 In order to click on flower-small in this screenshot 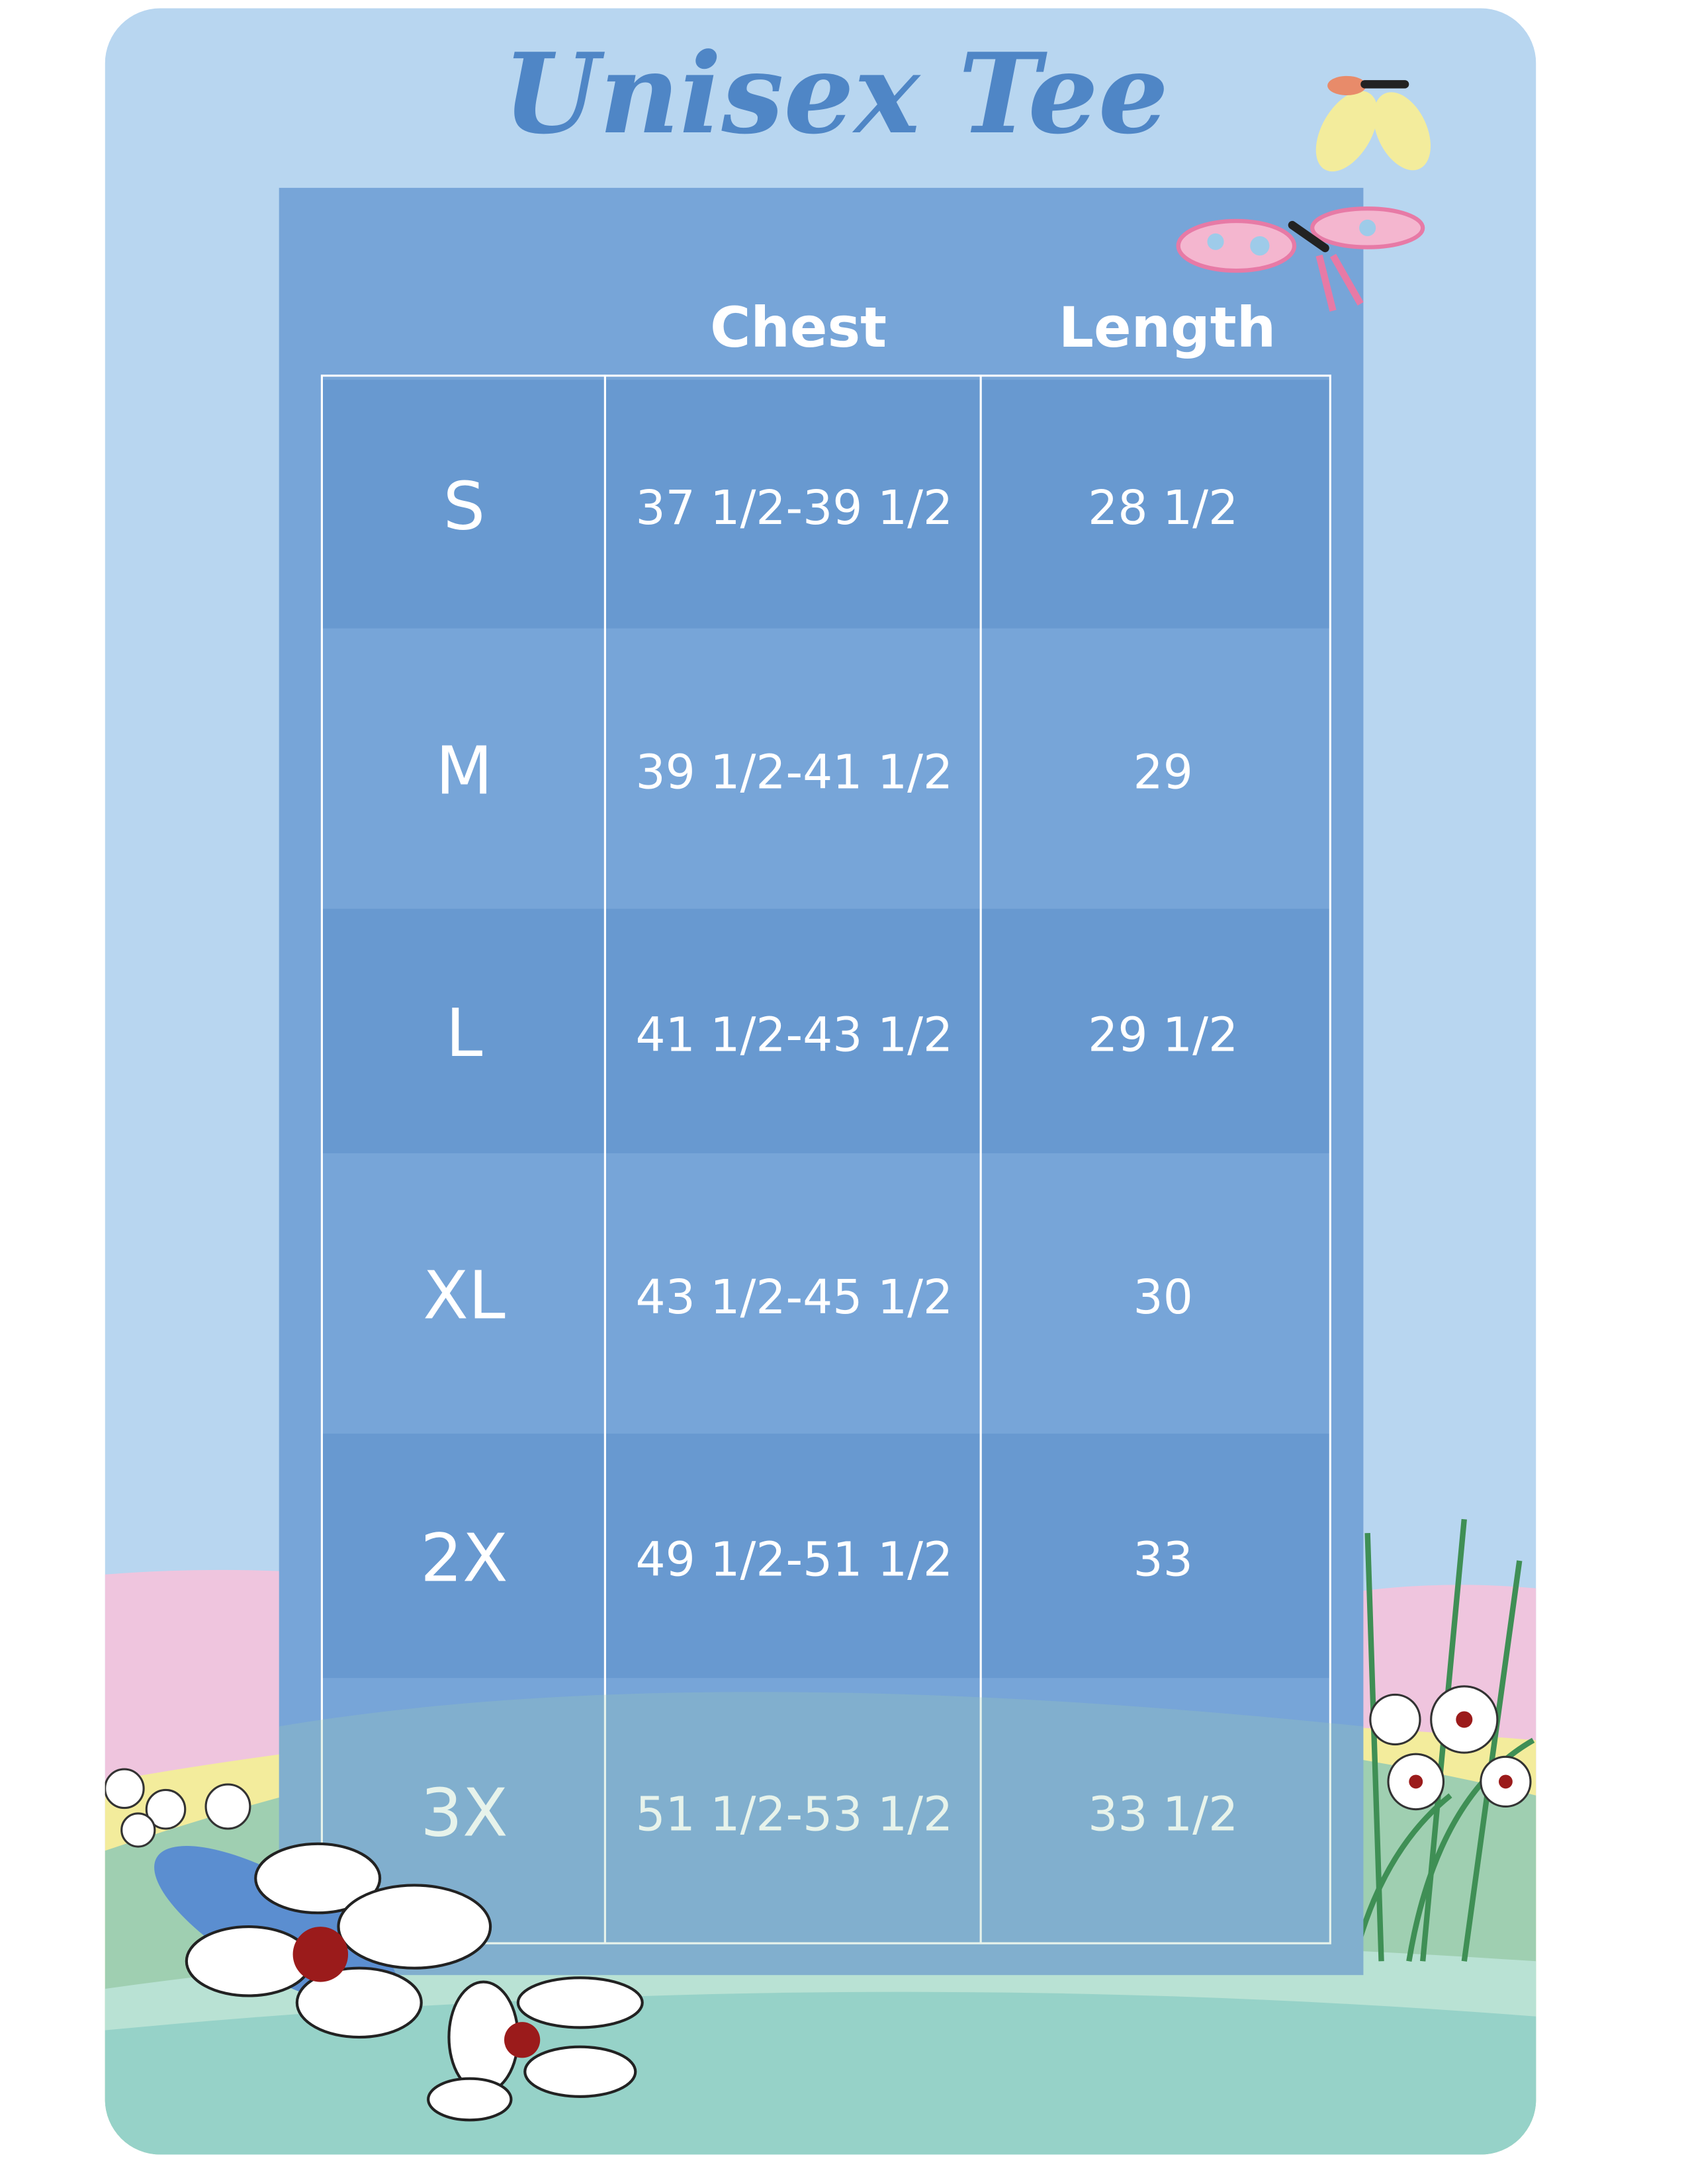, I will do `click(535, 2049)`.